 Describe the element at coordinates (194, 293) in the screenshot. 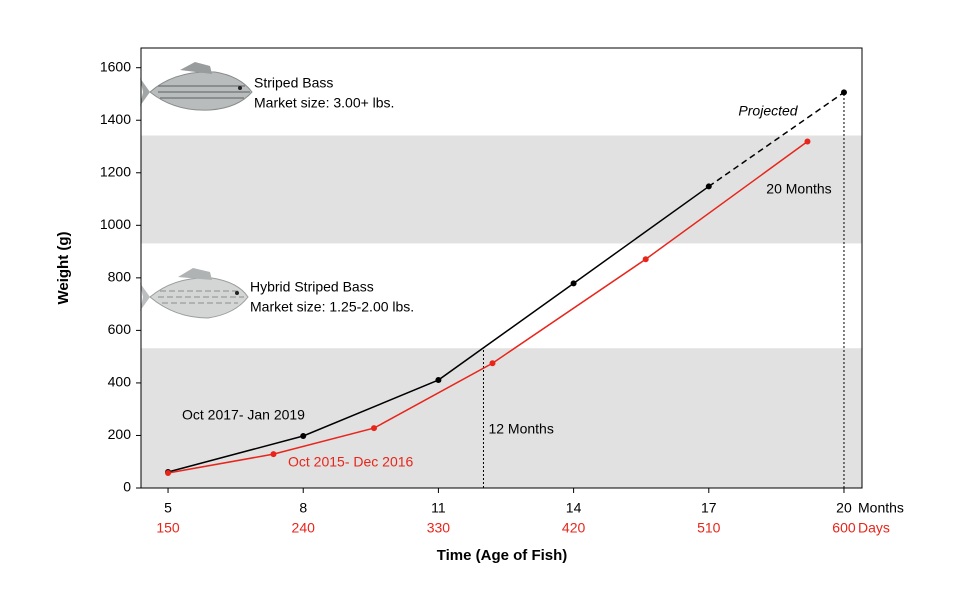

I see `hybrid-bass-icon` at that location.